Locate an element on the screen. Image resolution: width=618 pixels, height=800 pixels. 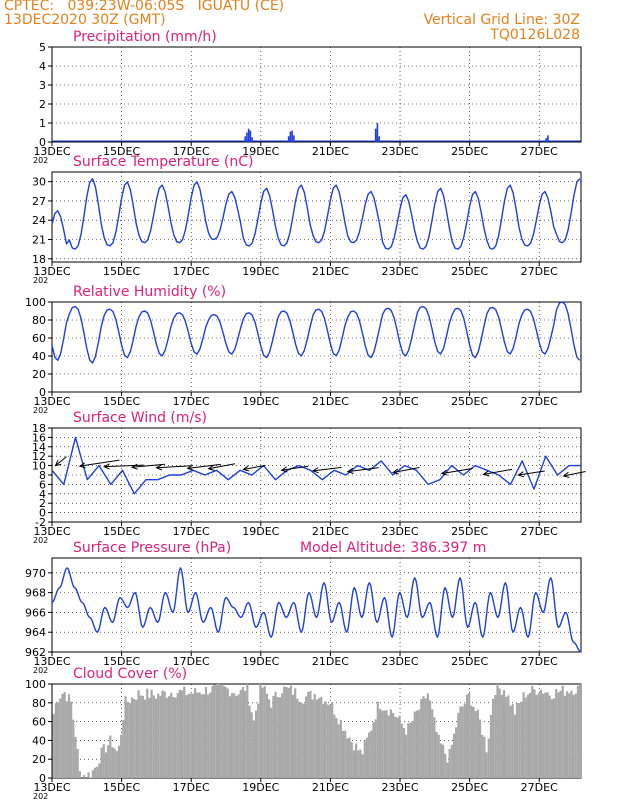
y-tick-label: 14 is located at coordinates (39, 447).